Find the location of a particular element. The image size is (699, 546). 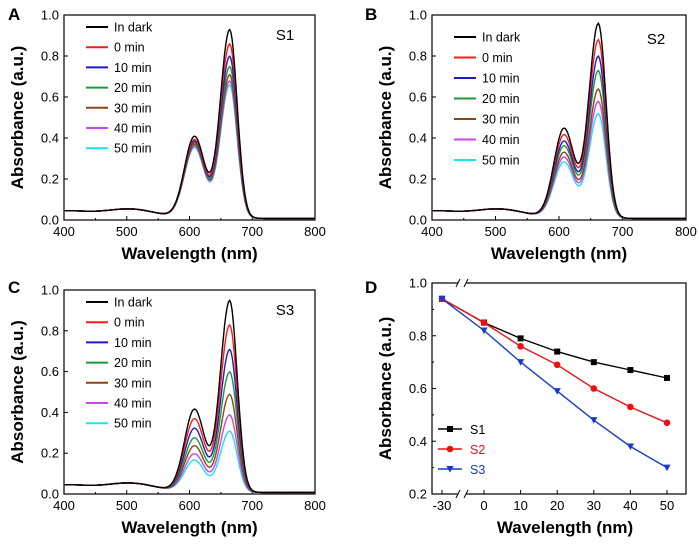

sample-label: S1 is located at coordinates (285, 35).